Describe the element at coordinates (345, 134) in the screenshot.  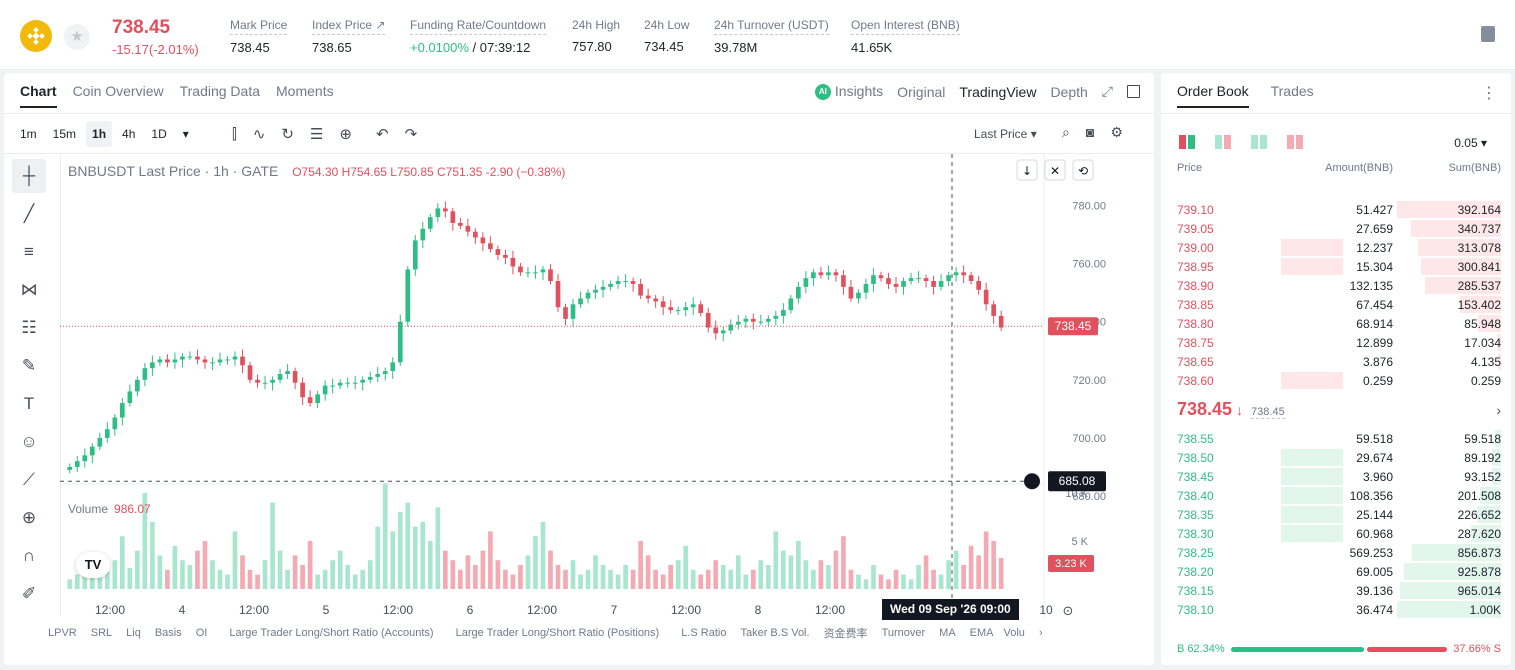
I see `add-alert-icon: ⊕` at that location.